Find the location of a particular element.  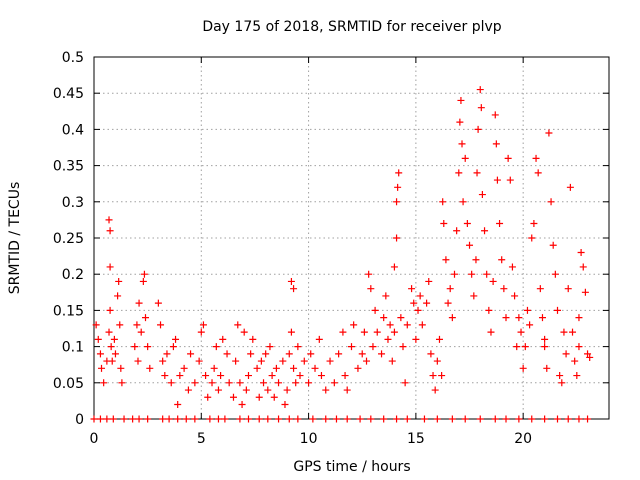

y-tick-label: 0.1 is located at coordinates (73, 348).